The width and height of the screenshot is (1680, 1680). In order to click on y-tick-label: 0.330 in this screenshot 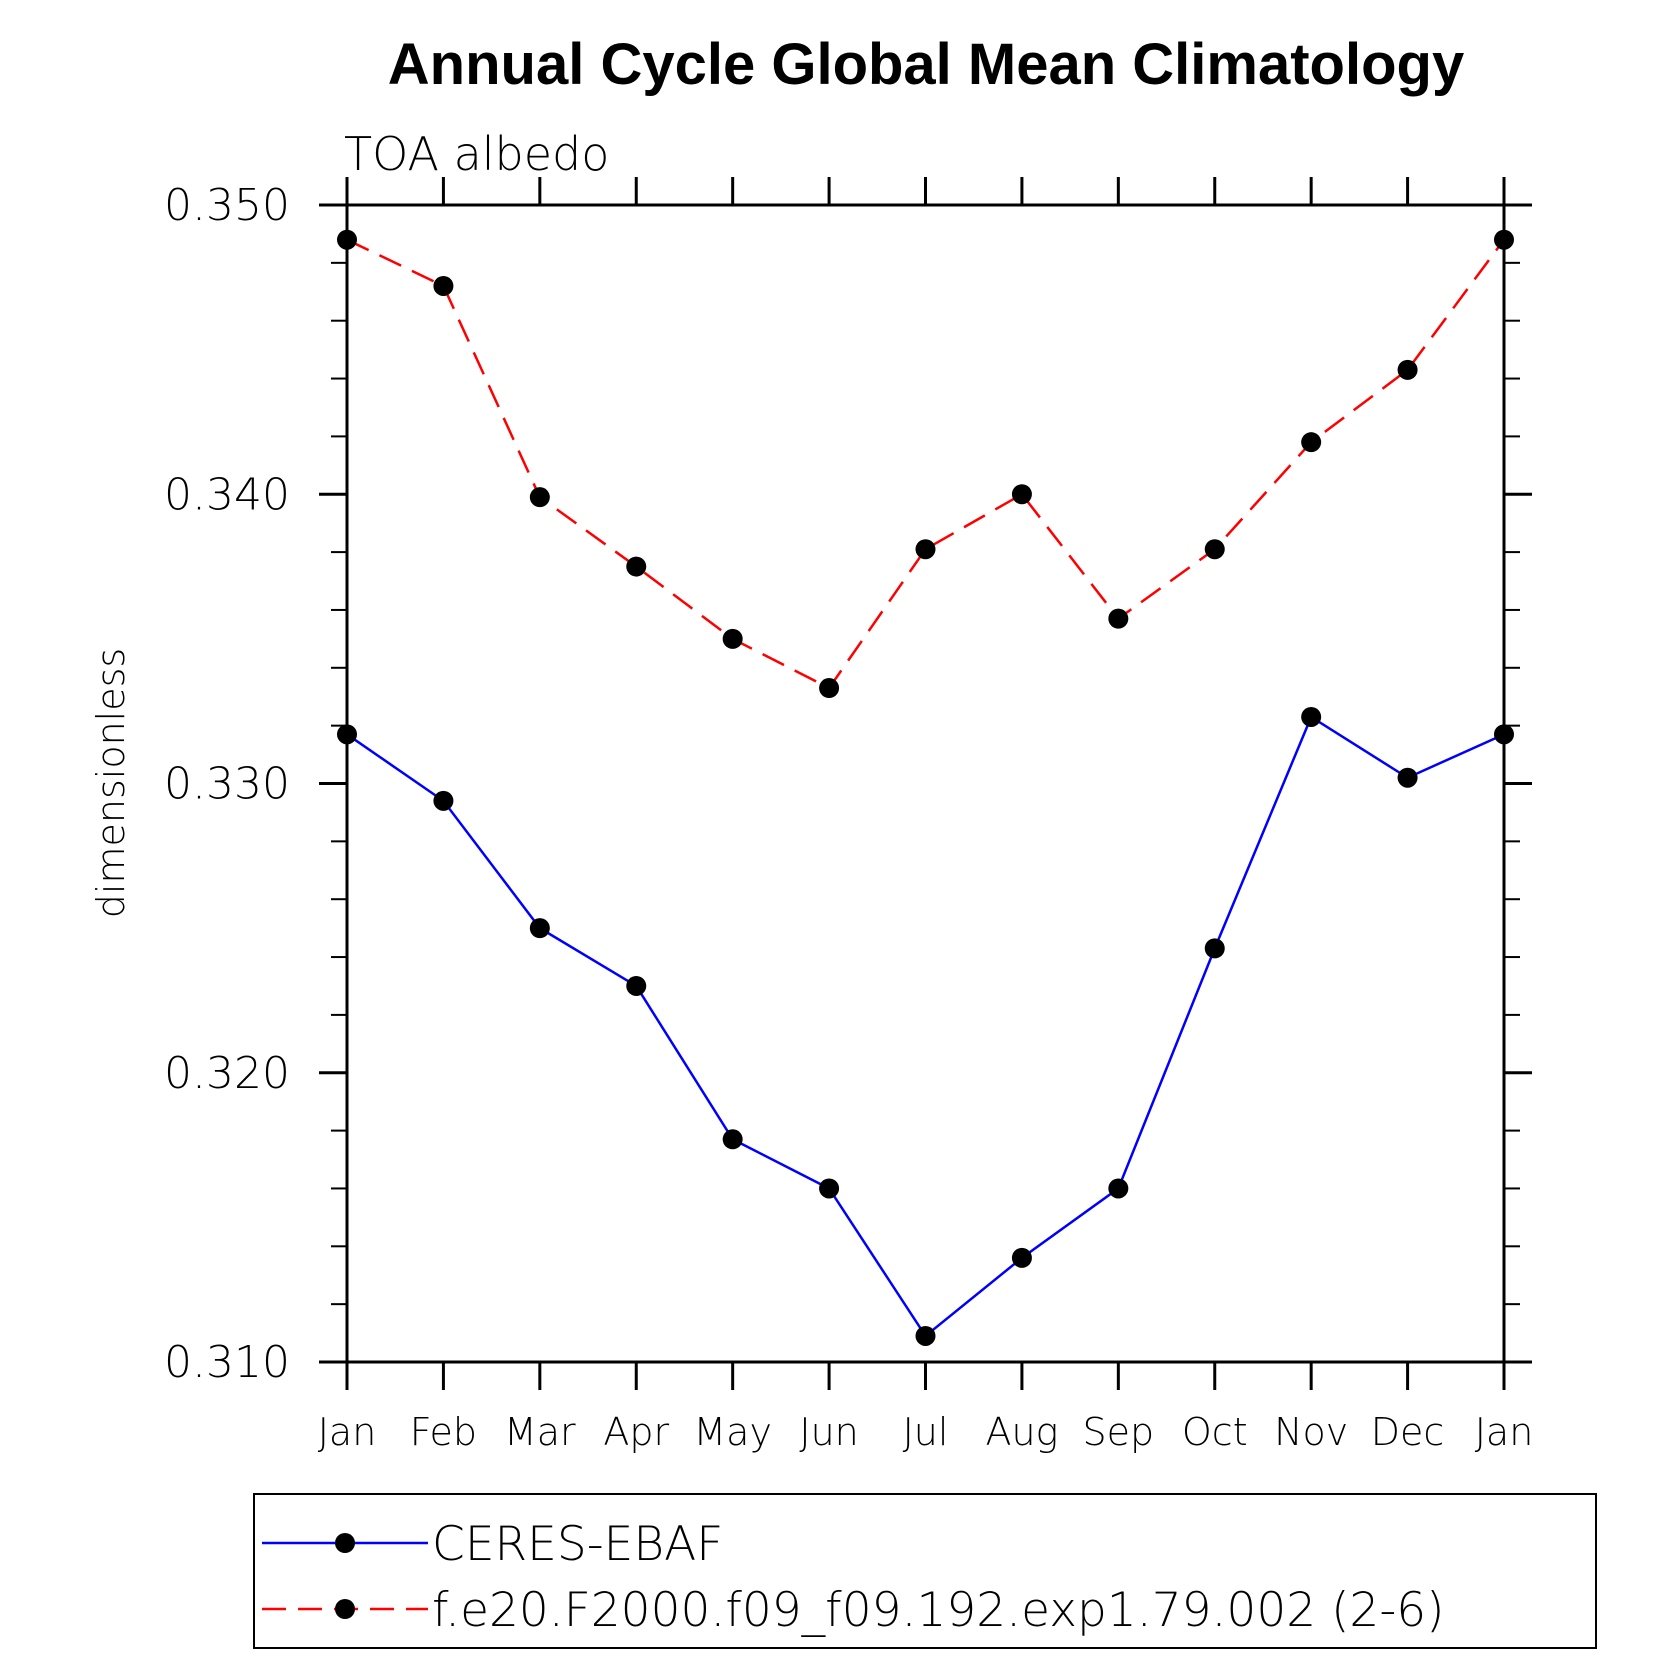, I will do `click(227, 784)`.